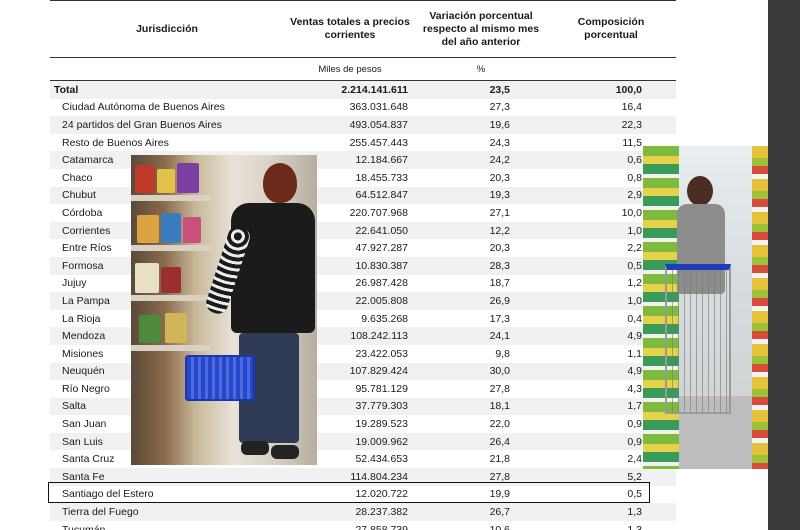 The width and height of the screenshot is (800, 530). I want to click on row-ventas: 22.641.050, so click(350, 230).